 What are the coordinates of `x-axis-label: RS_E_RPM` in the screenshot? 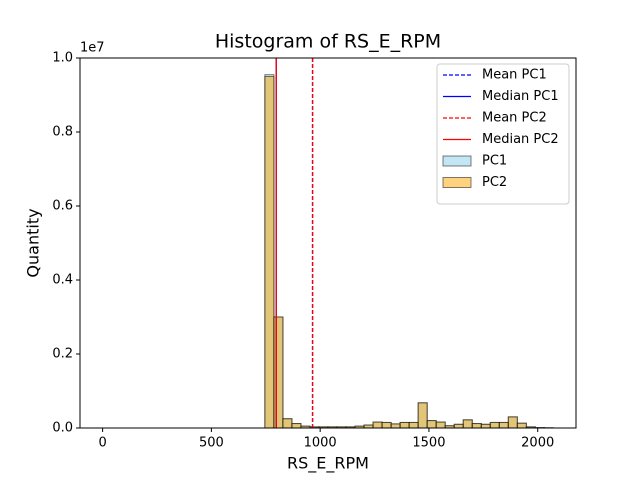 It's located at (328, 464).